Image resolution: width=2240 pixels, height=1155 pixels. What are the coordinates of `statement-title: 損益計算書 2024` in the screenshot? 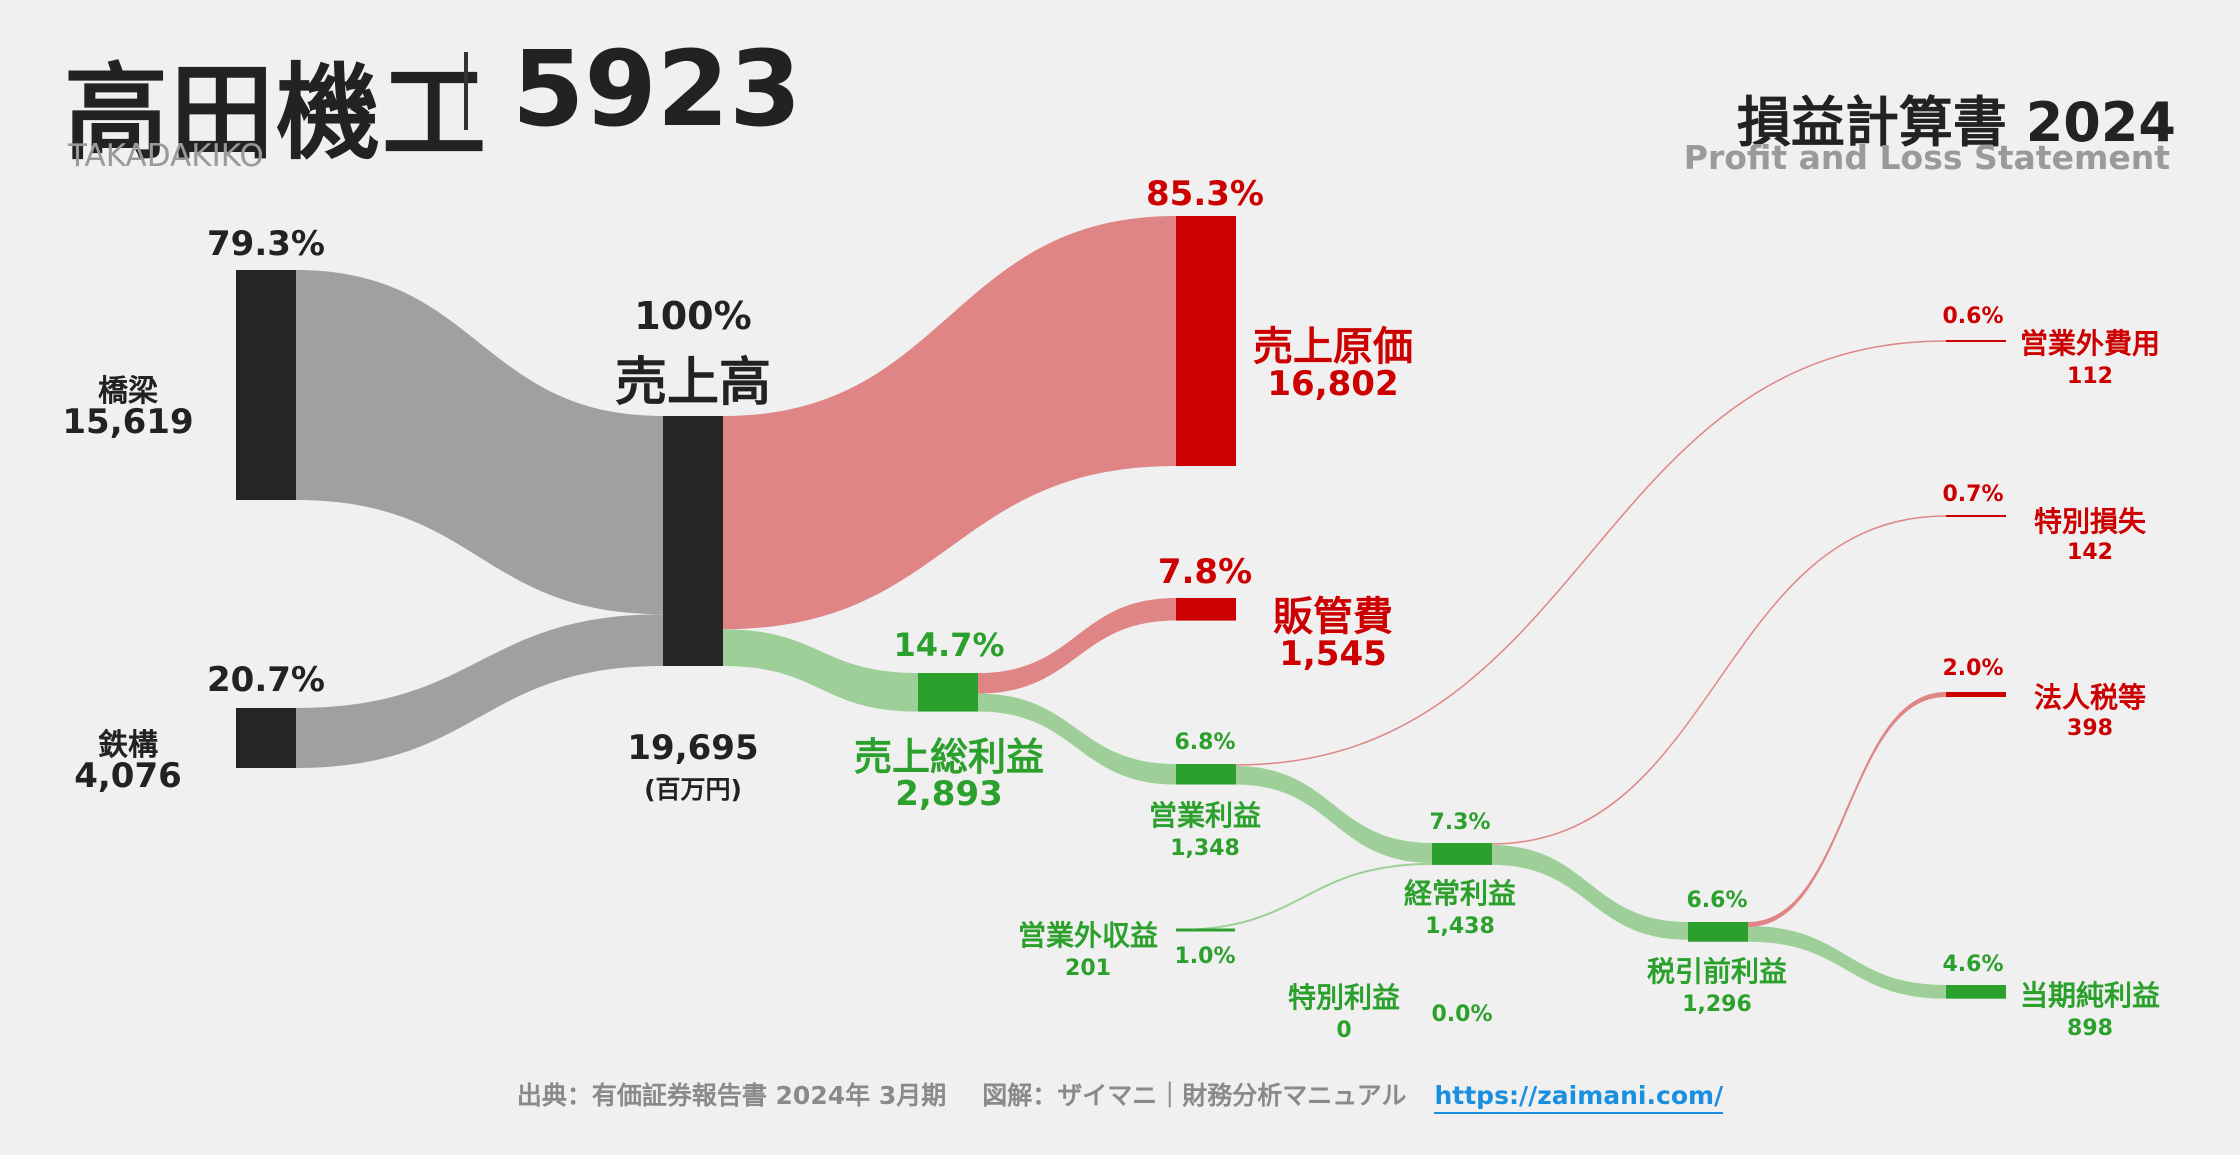 It's located at (1956, 122).